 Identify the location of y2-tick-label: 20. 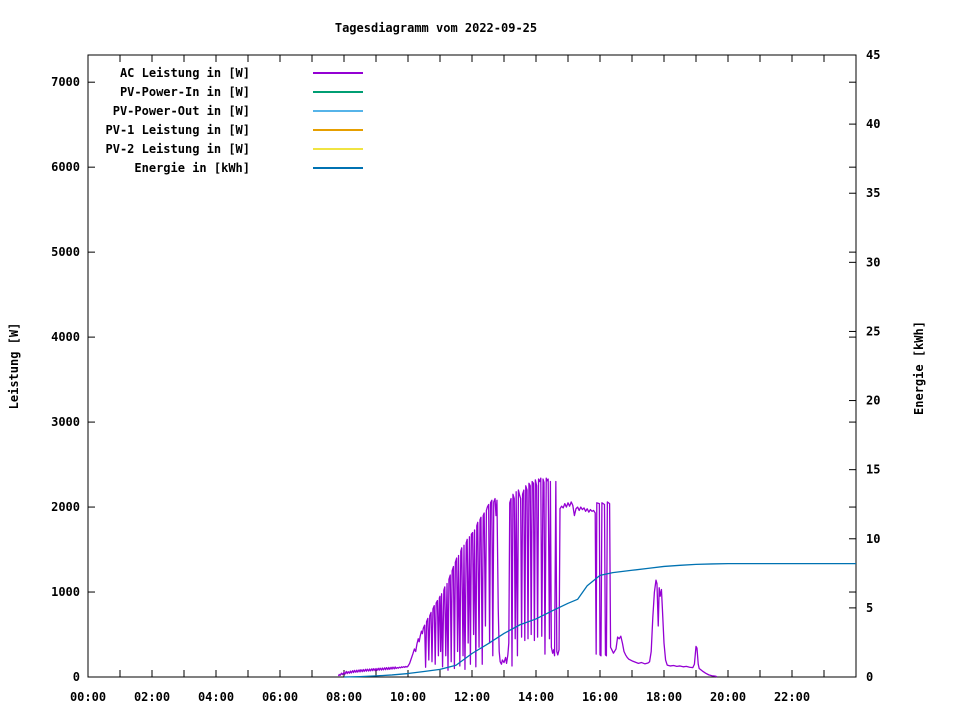
(873, 401).